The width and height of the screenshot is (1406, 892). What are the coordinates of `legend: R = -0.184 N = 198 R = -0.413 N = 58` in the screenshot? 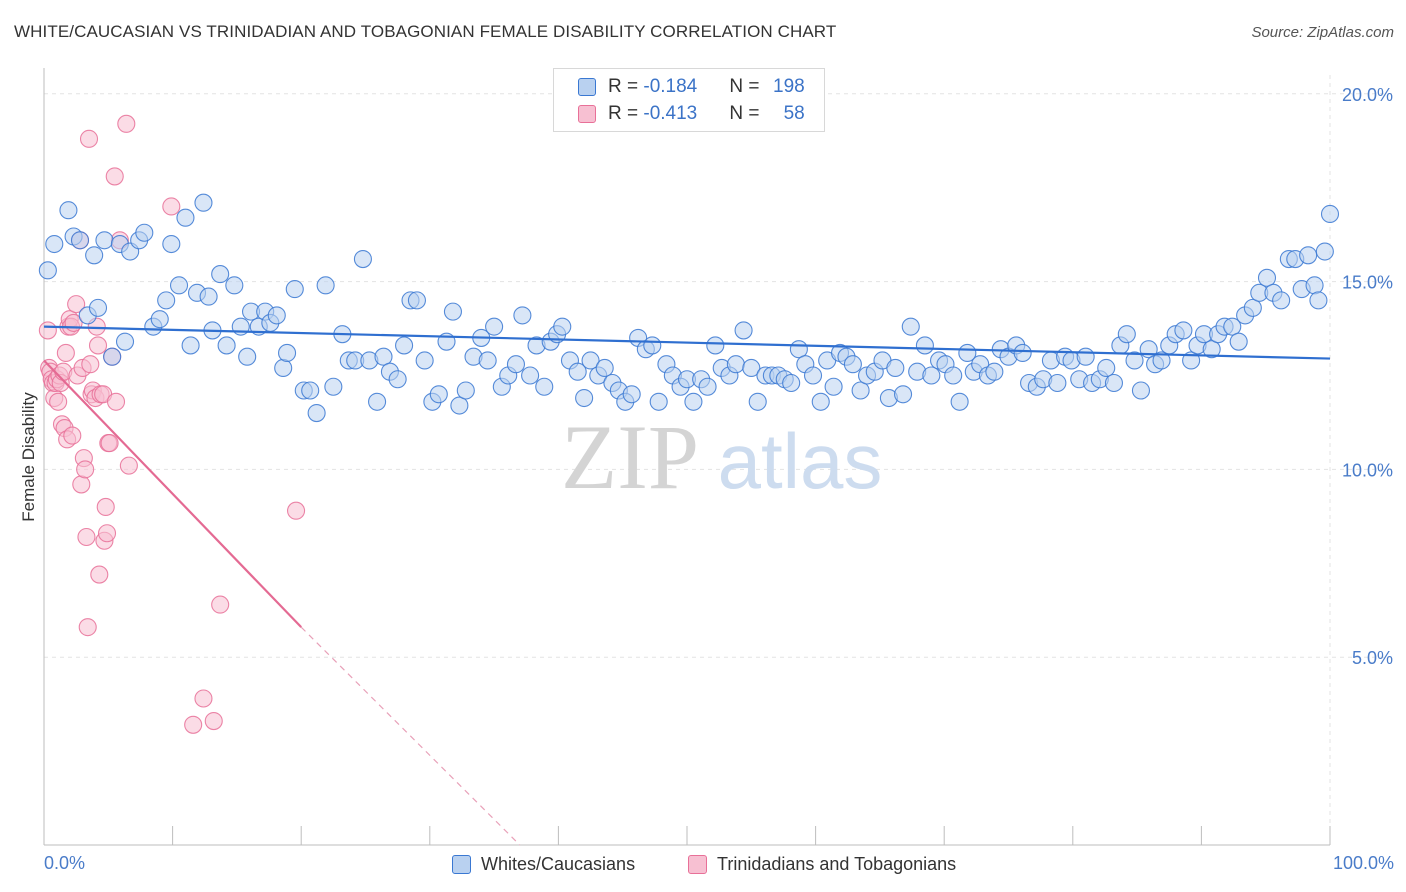 It's located at (689, 100).